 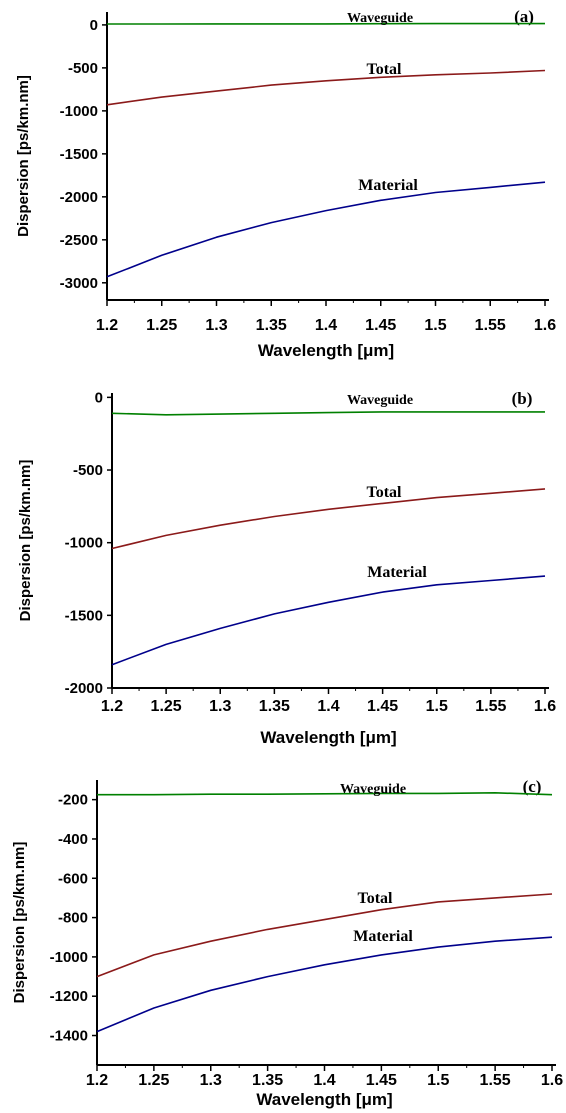 What do you see at coordinates (524, 16) in the screenshot?
I see `panel-label: (a)` at bounding box center [524, 16].